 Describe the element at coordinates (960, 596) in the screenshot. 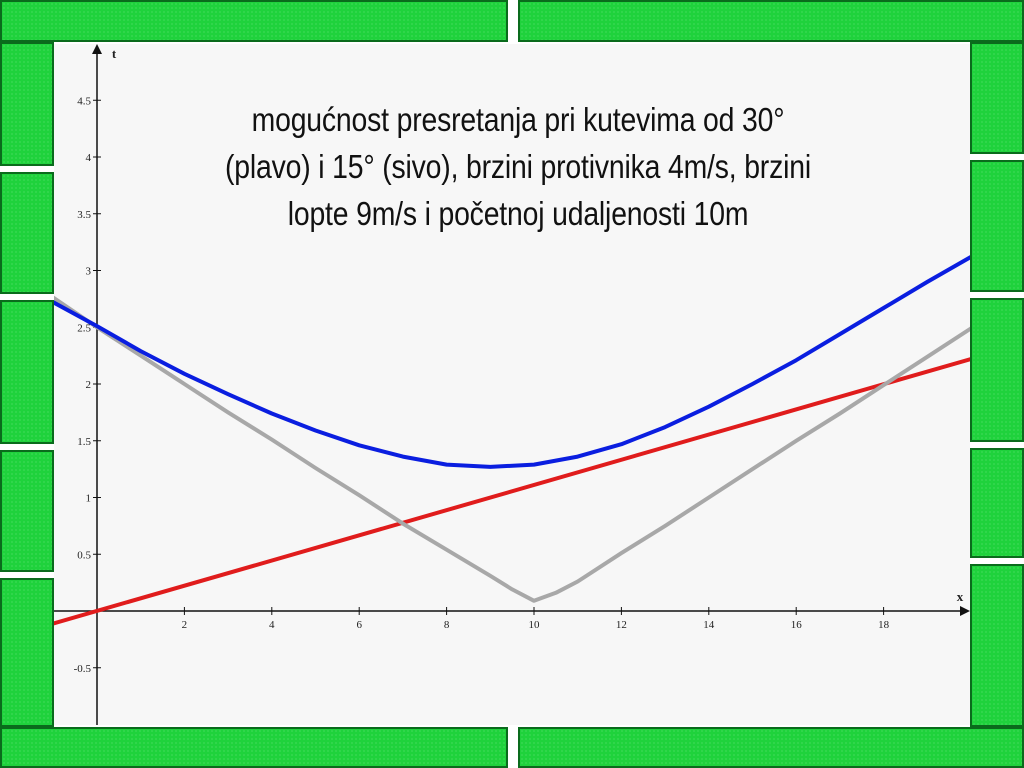

I see `x-axis-label: x` at that location.